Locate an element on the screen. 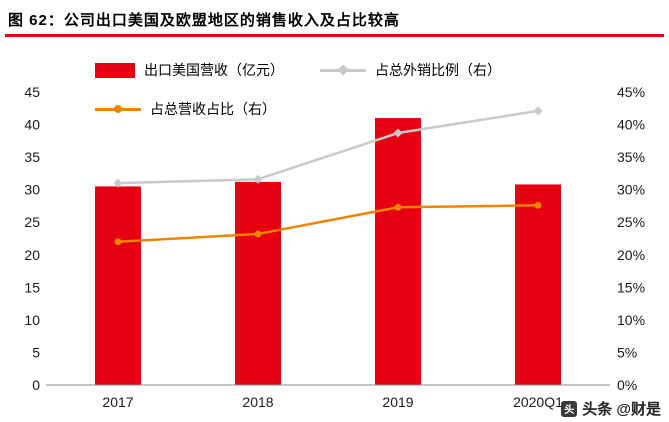 The height and width of the screenshot is (422, 669). watermark: 头 头条 @财是 is located at coordinates (611, 408).